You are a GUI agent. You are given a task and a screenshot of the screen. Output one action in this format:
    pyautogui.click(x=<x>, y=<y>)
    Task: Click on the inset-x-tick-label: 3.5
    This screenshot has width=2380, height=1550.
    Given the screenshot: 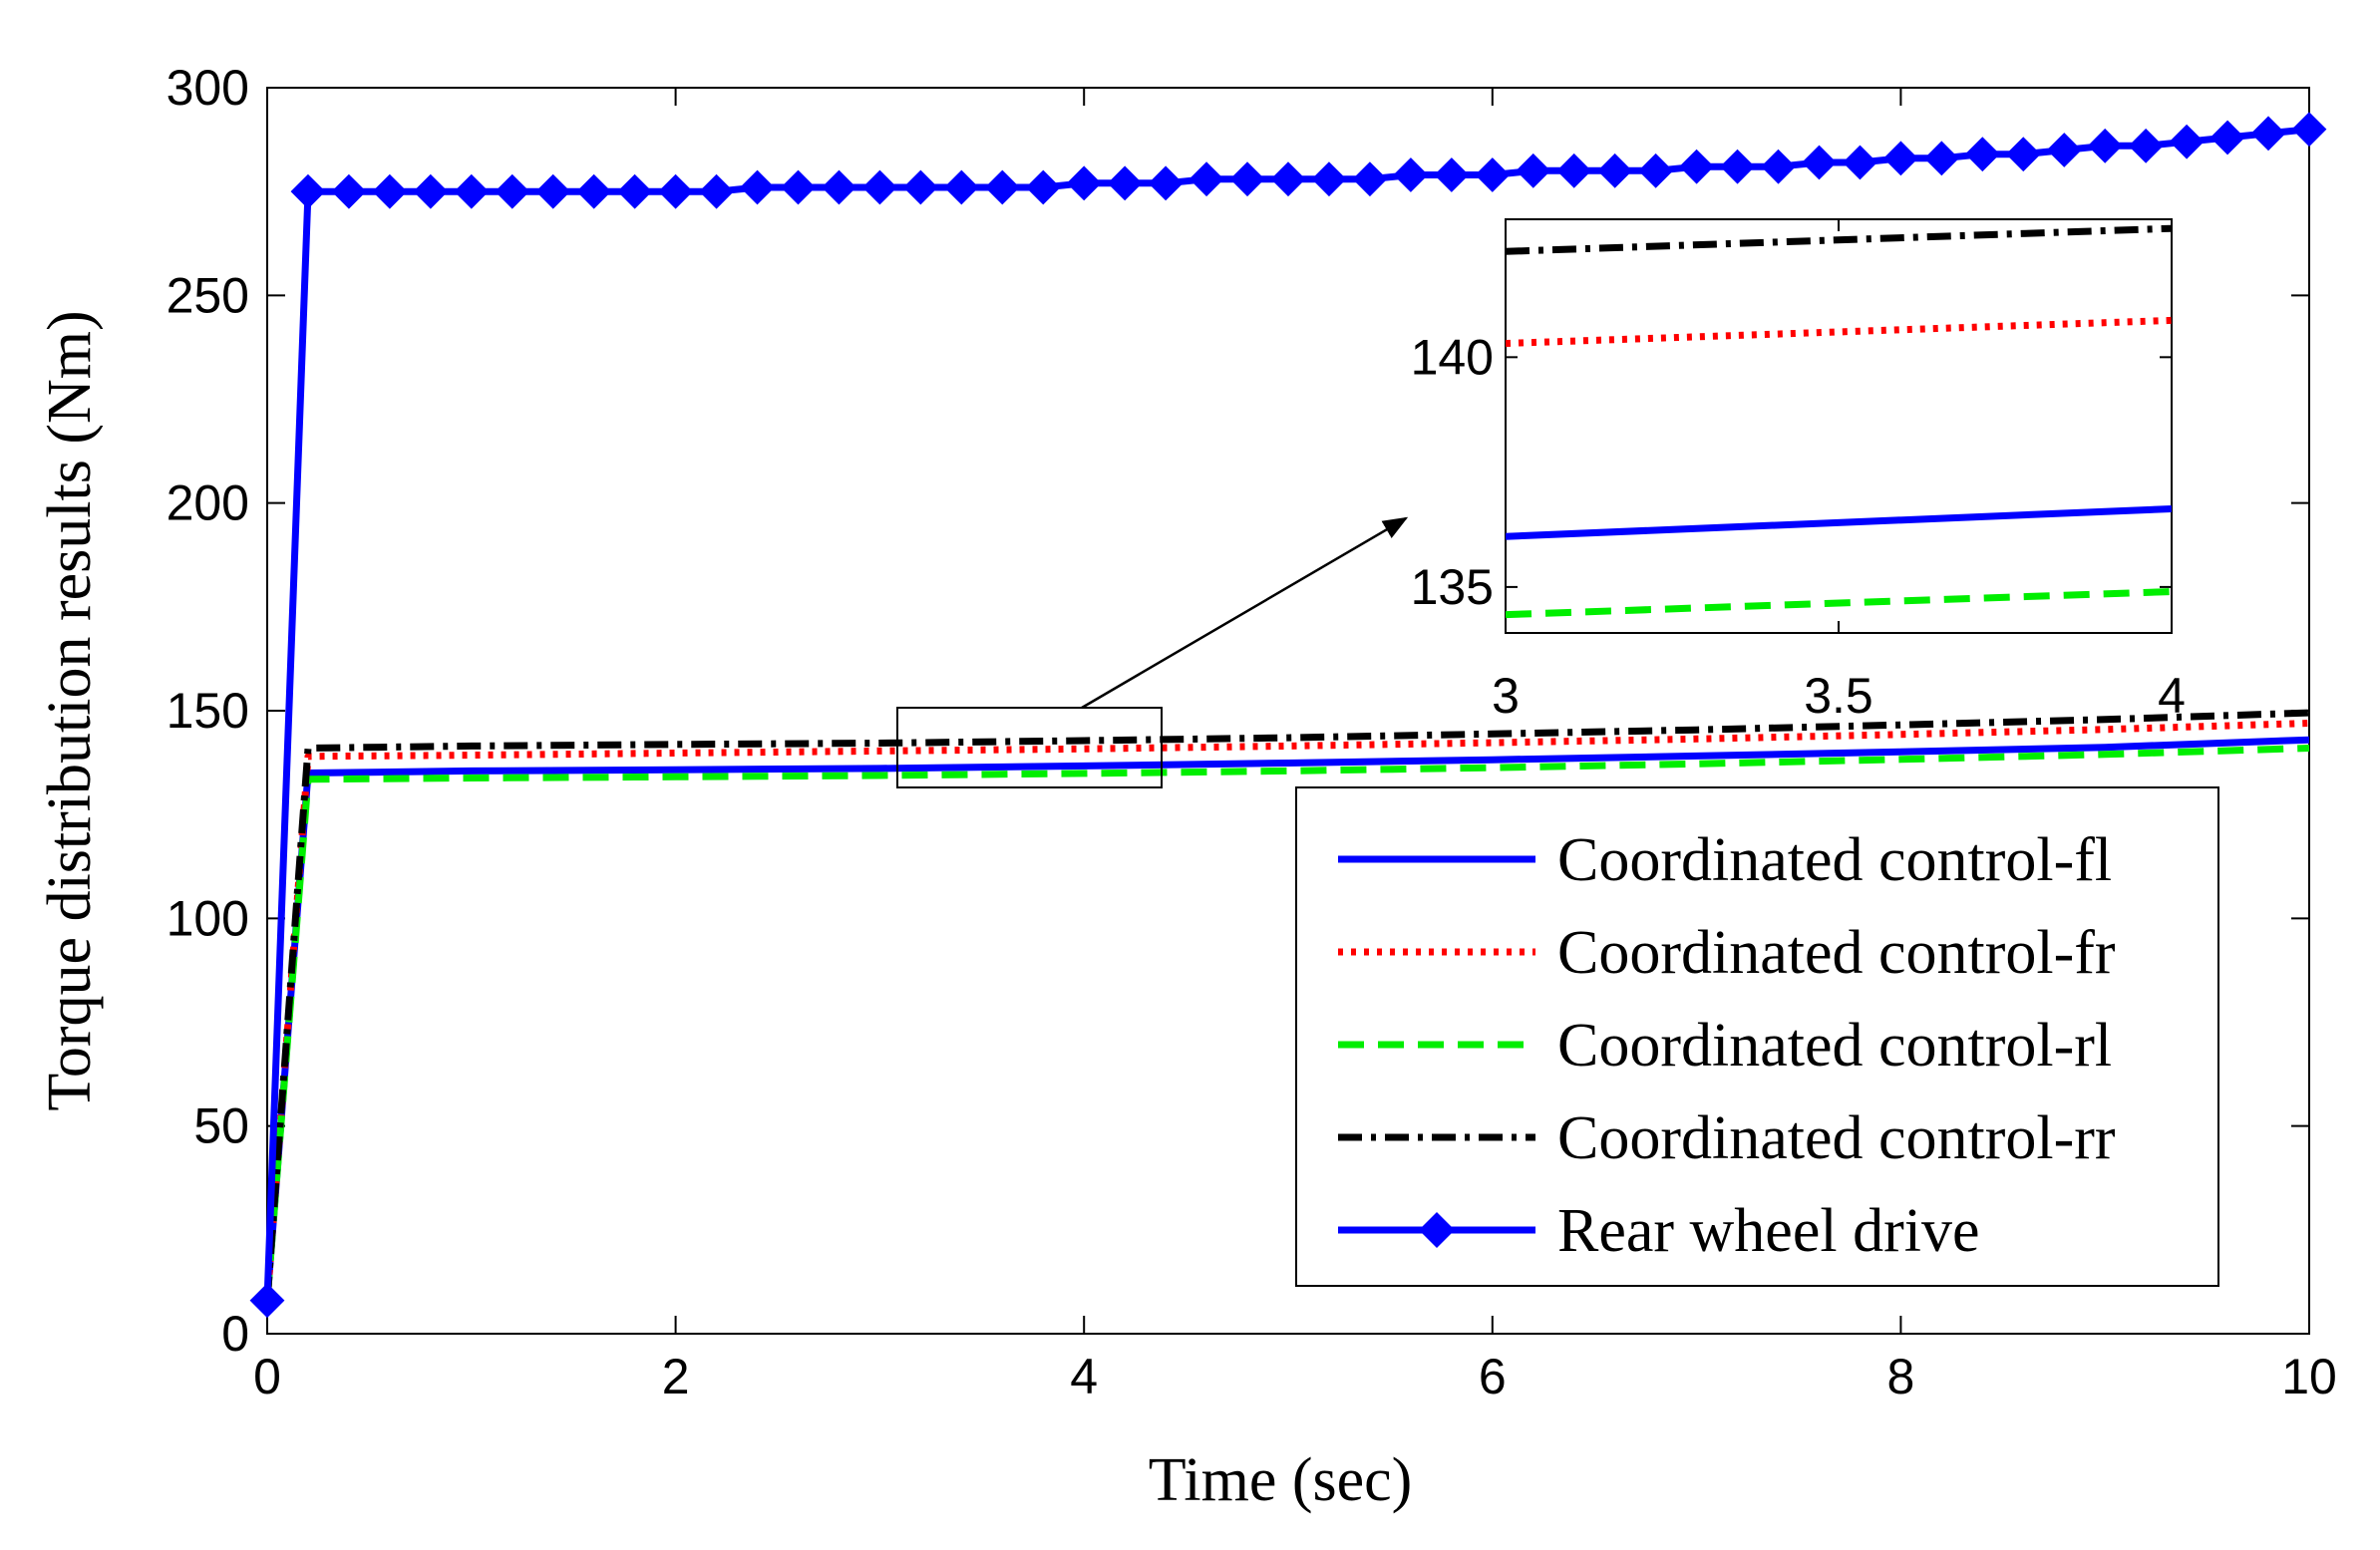 What is the action you would take?
    pyautogui.click(x=1838, y=696)
    